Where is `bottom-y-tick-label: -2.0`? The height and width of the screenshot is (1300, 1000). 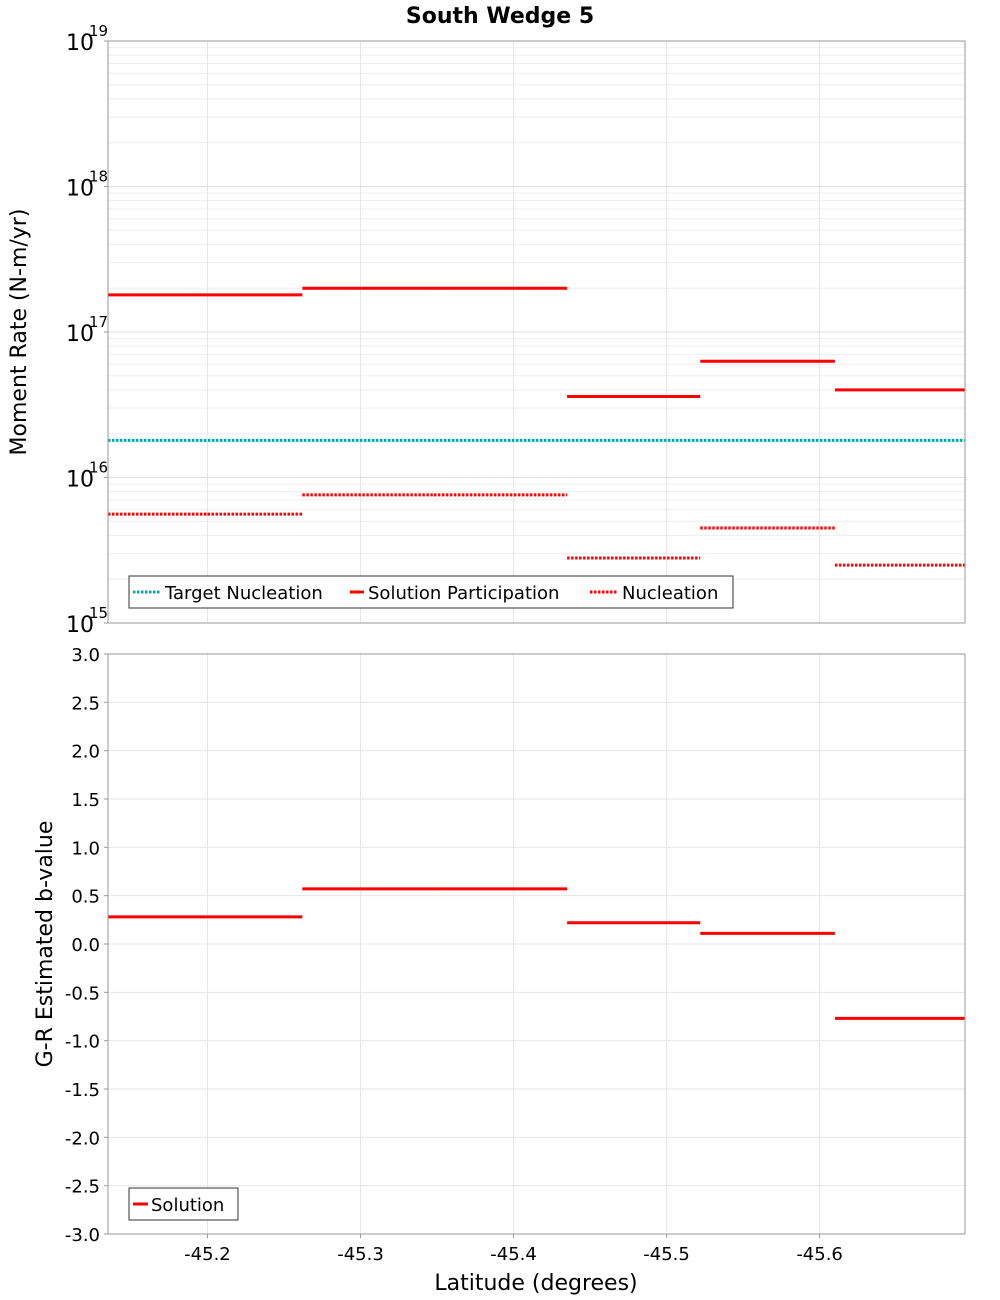 bottom-y-tick-label: -2.0 is located at coordinates (82, 1138).